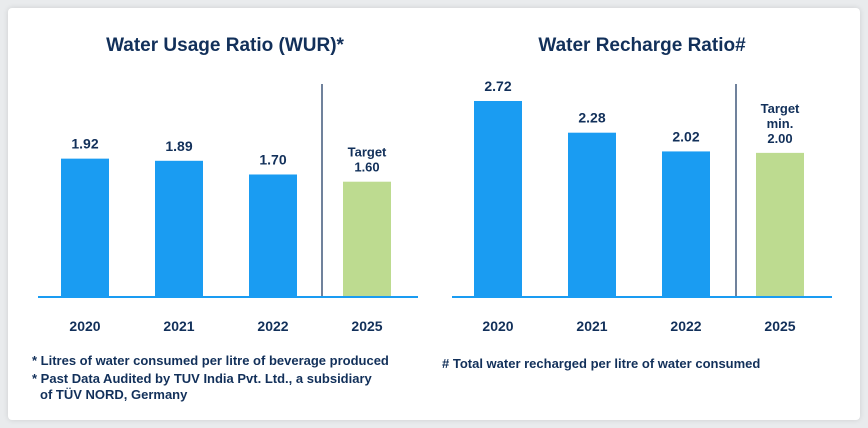 This screenshot has height=428, width=868. Describe the element at coordinates (272, 326) in the screenshot. I see `x-tick-wur-2022: 2022` at that location.